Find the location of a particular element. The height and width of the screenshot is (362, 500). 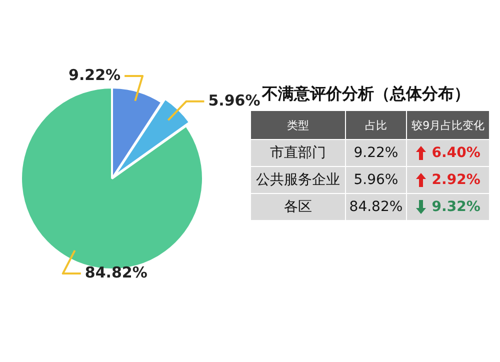

text: 2.92% is located at coordinates (456, 180).